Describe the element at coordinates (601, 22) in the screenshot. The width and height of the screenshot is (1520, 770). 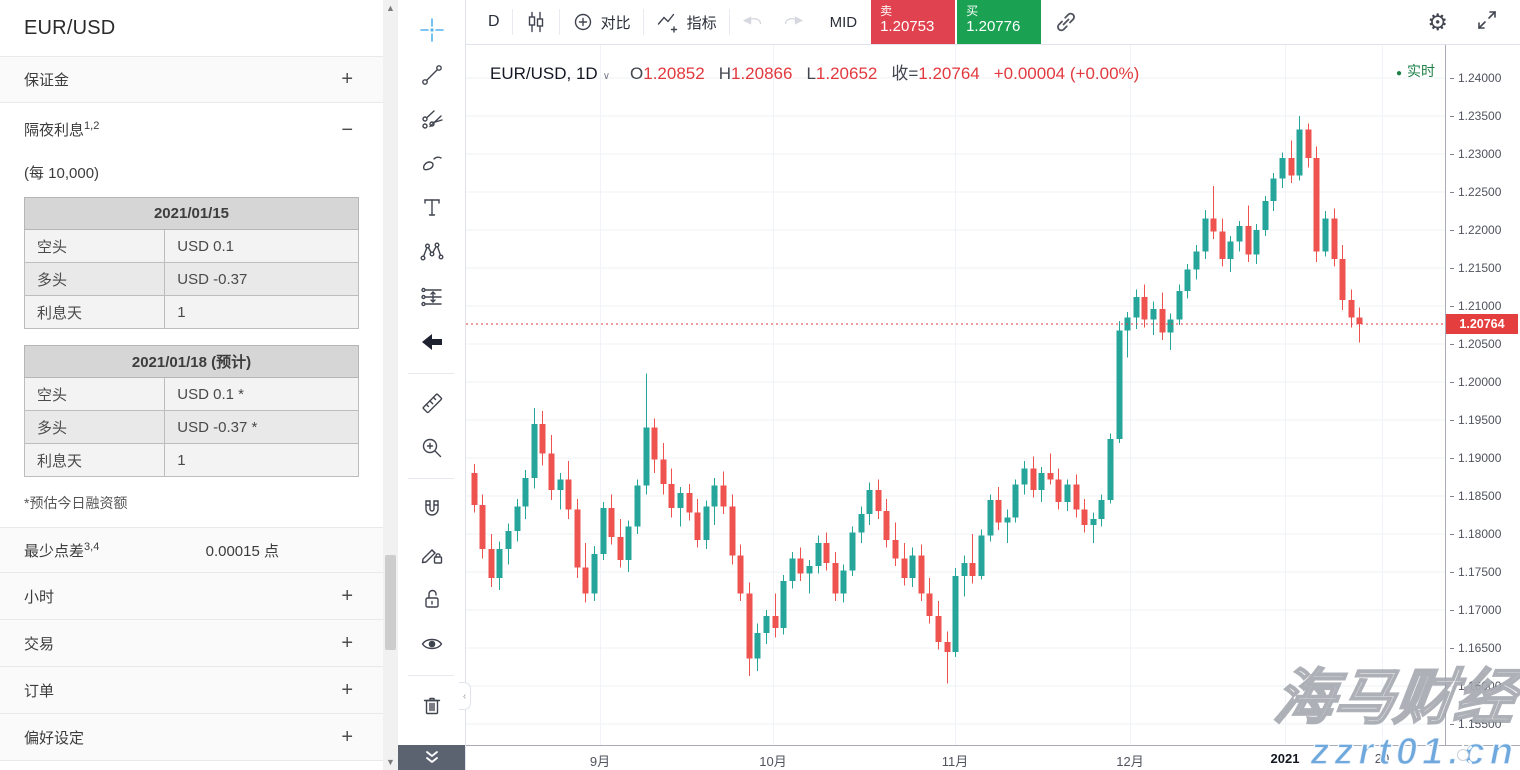
I see `compare-button: 对比` at that location.